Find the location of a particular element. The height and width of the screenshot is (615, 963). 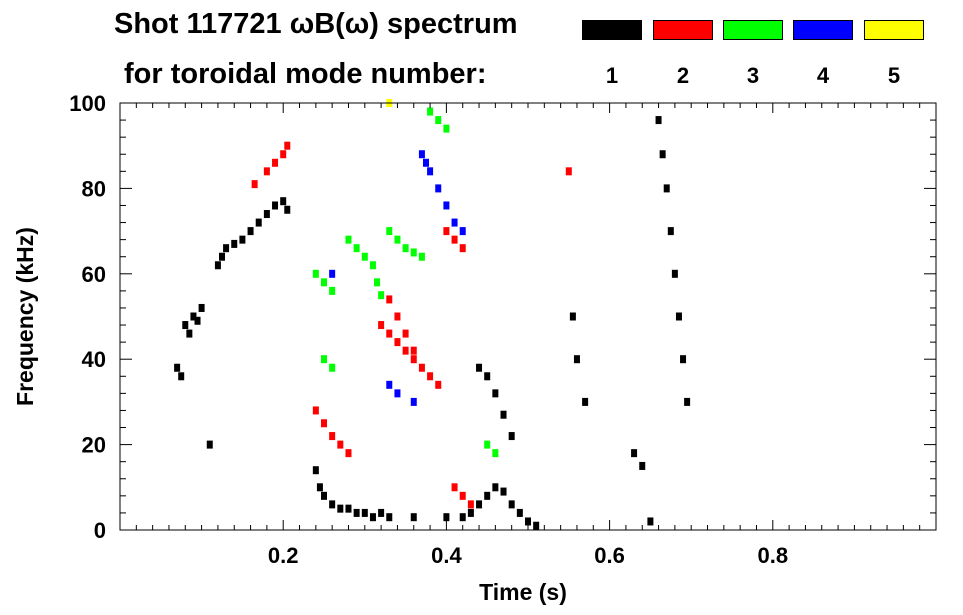

chart-subtitle: for toroidal mode number: is located at coordinates (305, 74).